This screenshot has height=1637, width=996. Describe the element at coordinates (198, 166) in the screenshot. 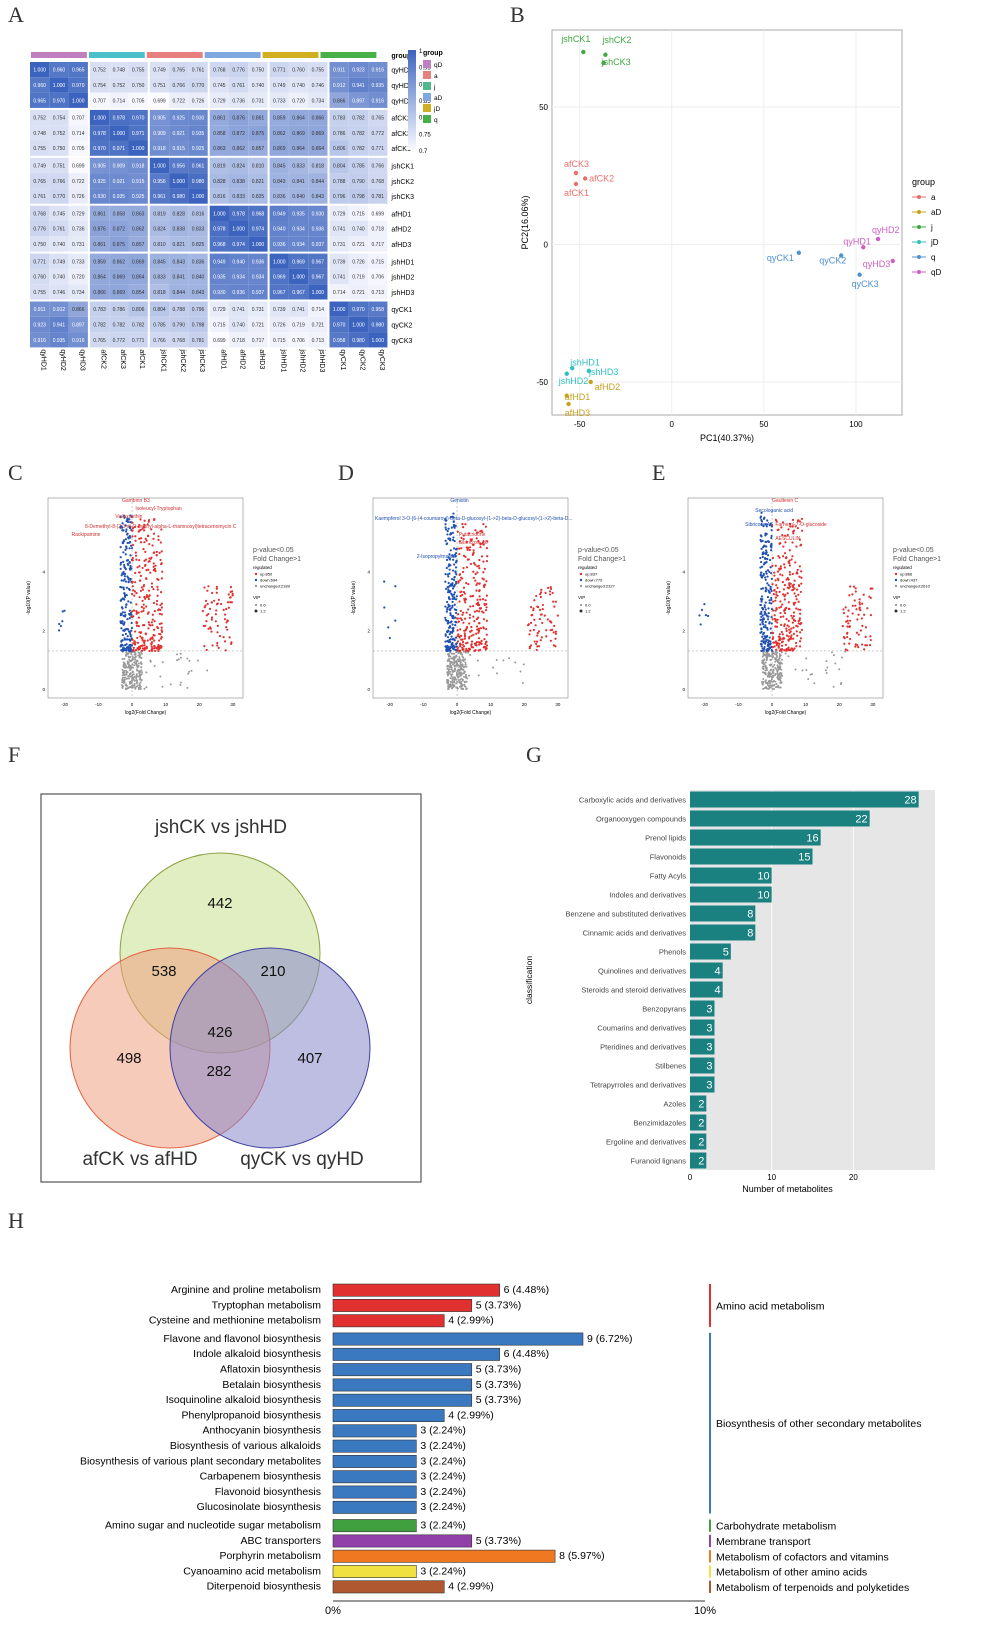

I see `heatmap-cell-value: 0.961` at that location.